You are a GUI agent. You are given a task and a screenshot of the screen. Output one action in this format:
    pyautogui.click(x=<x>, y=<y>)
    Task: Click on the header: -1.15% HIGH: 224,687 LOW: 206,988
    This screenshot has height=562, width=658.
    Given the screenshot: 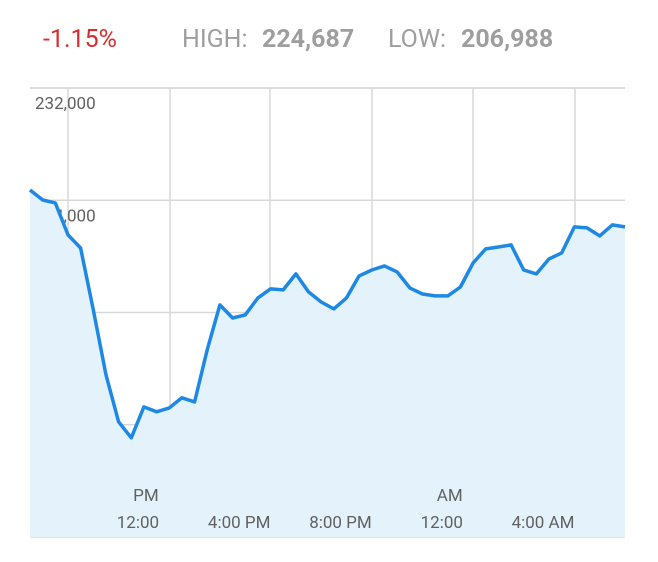 What is the action you would take?
    pyautogui.click(x=298, y=39)
    